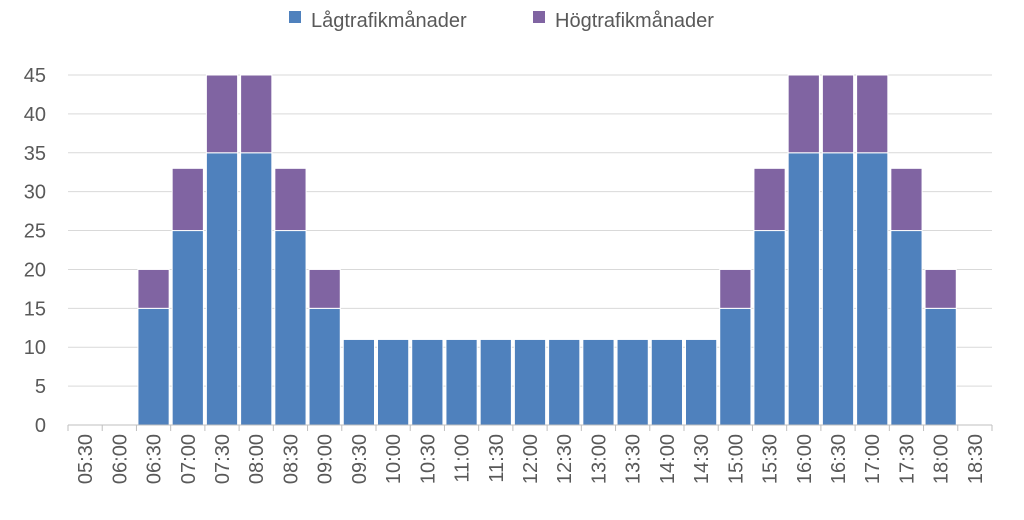 The image size is (1024, 520). I want to click on legend-swatch-hogtrafik, so click(539, 17).